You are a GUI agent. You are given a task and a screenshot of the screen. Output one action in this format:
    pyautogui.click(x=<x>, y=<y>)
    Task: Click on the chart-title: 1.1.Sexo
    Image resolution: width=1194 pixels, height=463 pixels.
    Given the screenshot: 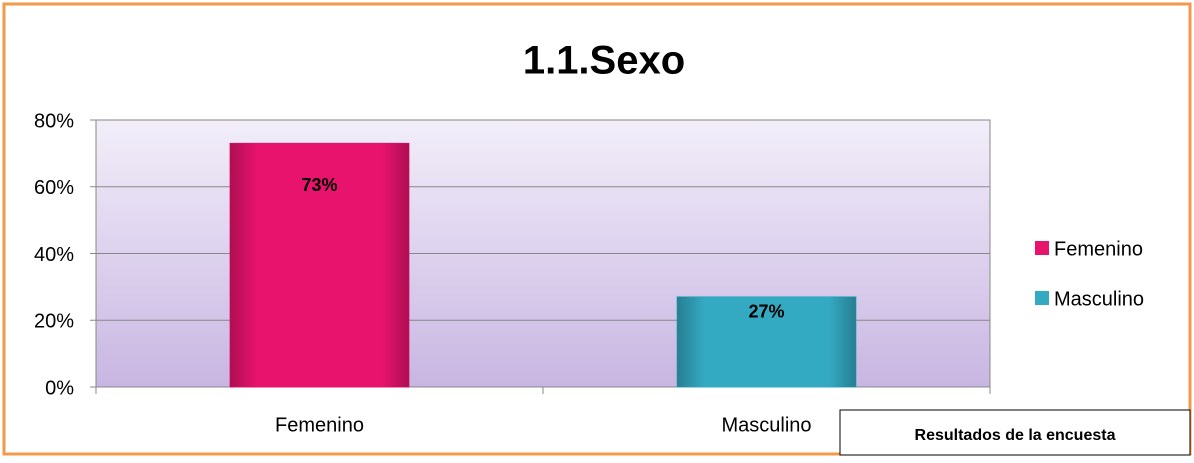 What is the action you would take?
    pyautogui.click(x=604, y=61)
    